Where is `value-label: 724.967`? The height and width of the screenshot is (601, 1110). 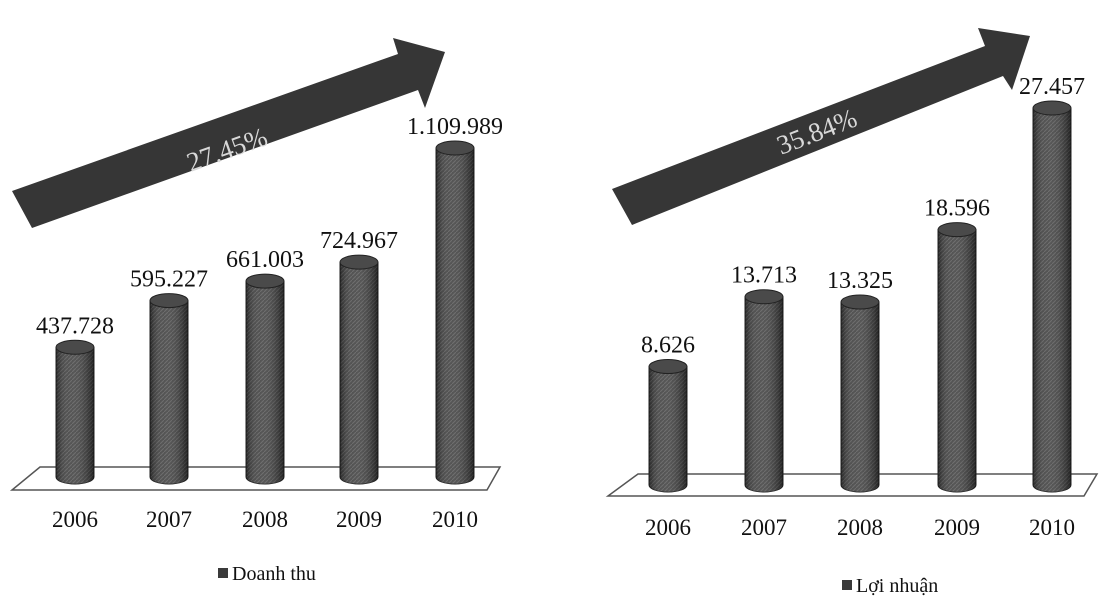 value-label: 724.967 is located at coordinates (359, 241).